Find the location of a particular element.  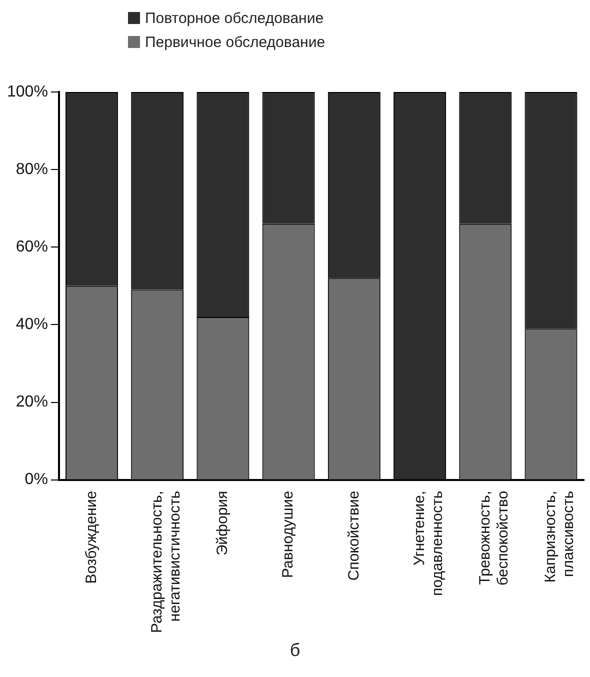

y-tick-label: 60% is located at coordinates (32, 247).